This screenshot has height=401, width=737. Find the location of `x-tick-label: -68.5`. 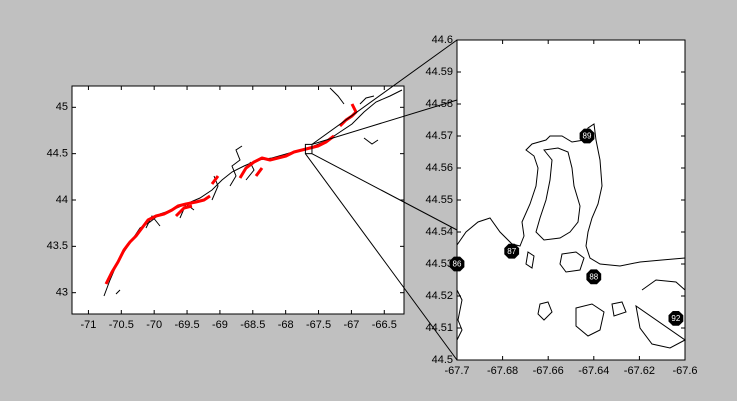

x-tick-label: -68.5 is located at coordinates (252, 325).